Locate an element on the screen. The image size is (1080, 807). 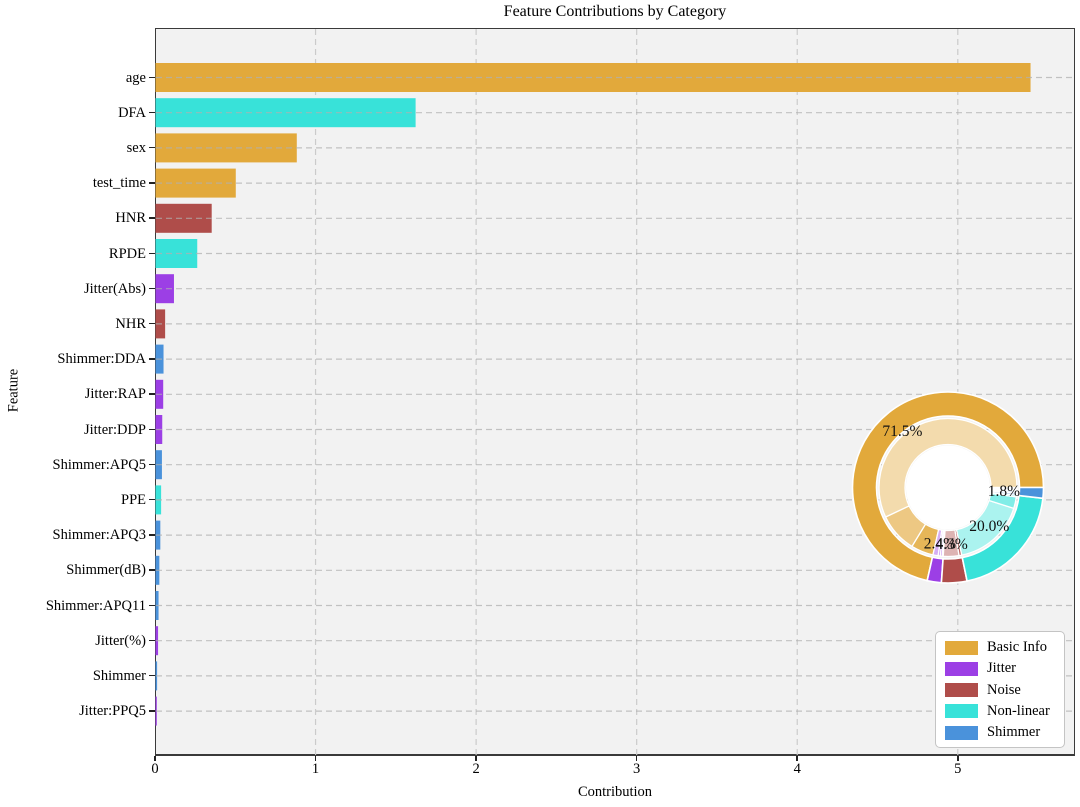
ytick-mark-Shimmer:DDA is located at coordinates (152, 359).